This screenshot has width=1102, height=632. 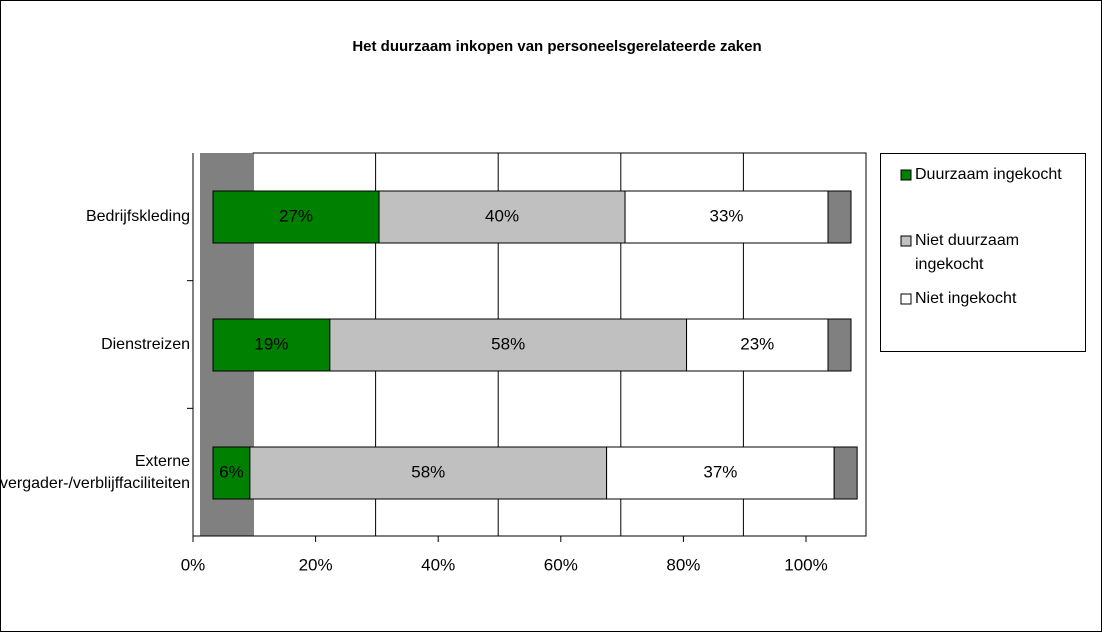 What do you see at coordinates (502, 215) in the screenshot?
I see `data-label: 40%` at bounding box center [502, 215].